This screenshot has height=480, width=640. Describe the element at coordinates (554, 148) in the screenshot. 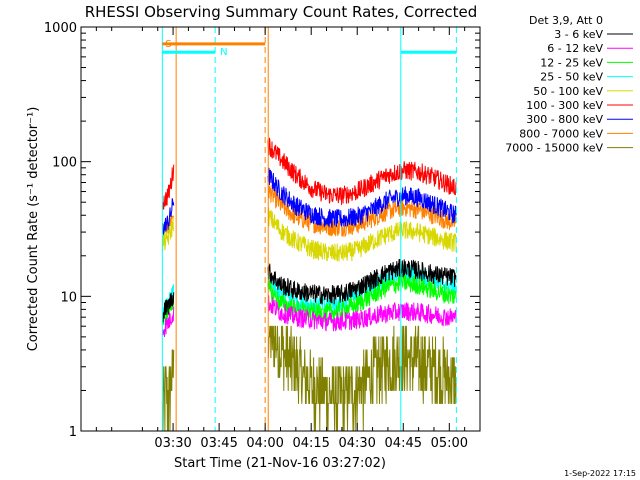

I see `legend-label-8: 7000 - 15000 keV` at that location.